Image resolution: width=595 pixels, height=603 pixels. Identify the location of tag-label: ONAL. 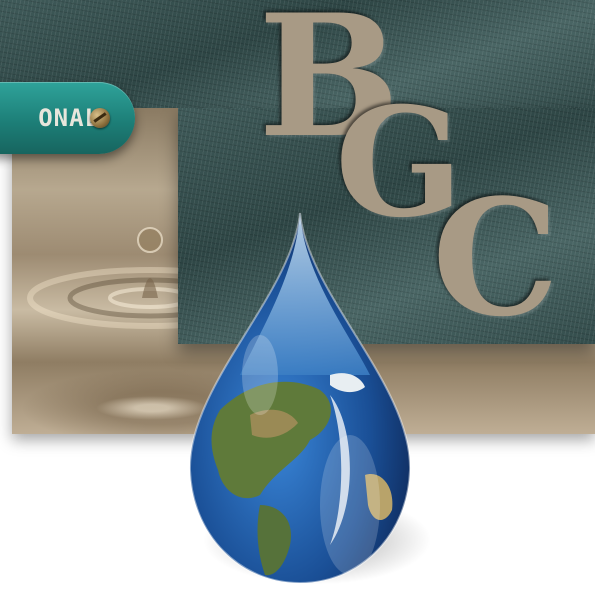
(69, 118).